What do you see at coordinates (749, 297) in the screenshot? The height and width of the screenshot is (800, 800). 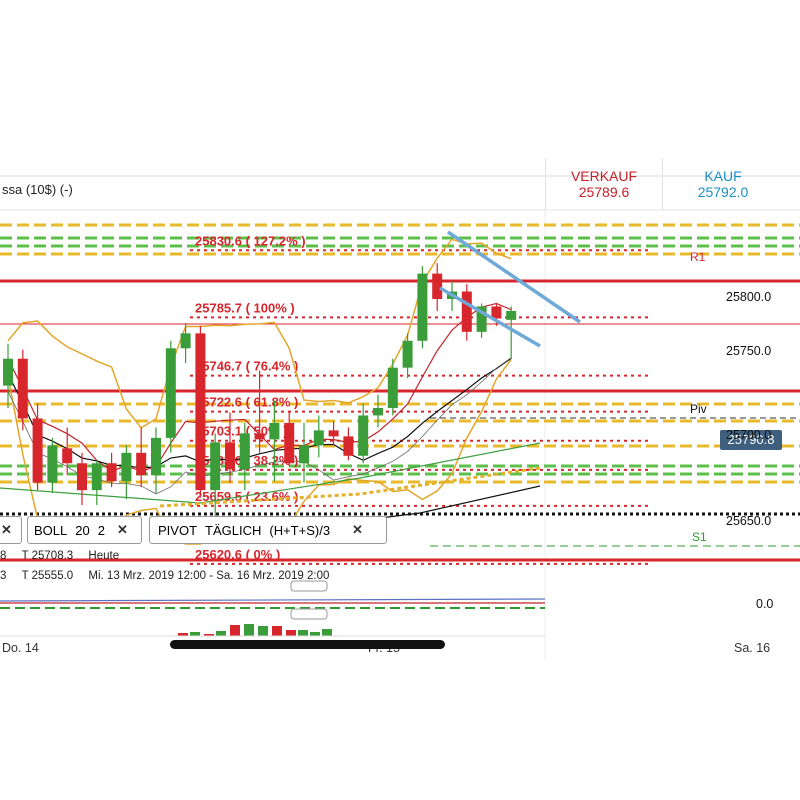 I see `price-axis-label: 25800.0` at bounding box center [749, 297].